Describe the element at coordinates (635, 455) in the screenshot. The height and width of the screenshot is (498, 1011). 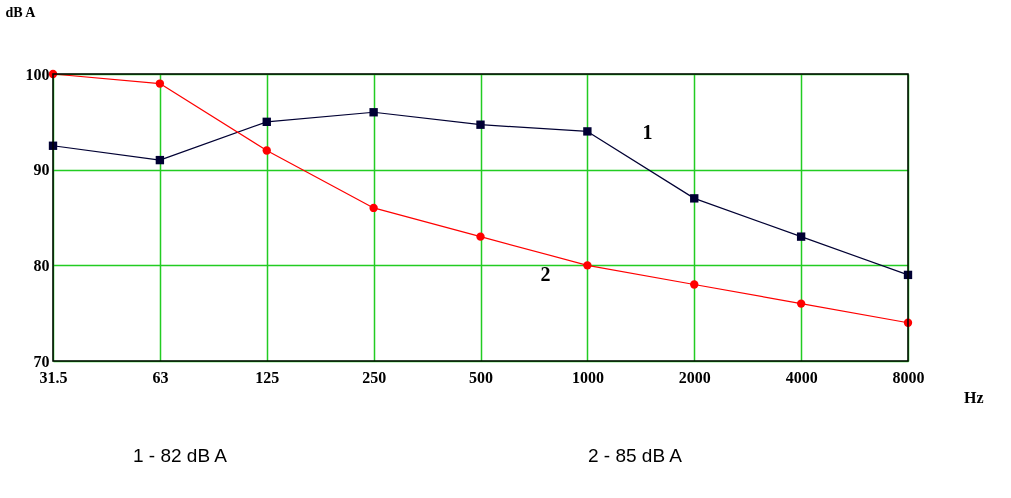
I see `text: 2 - 85 dB A` at that location.